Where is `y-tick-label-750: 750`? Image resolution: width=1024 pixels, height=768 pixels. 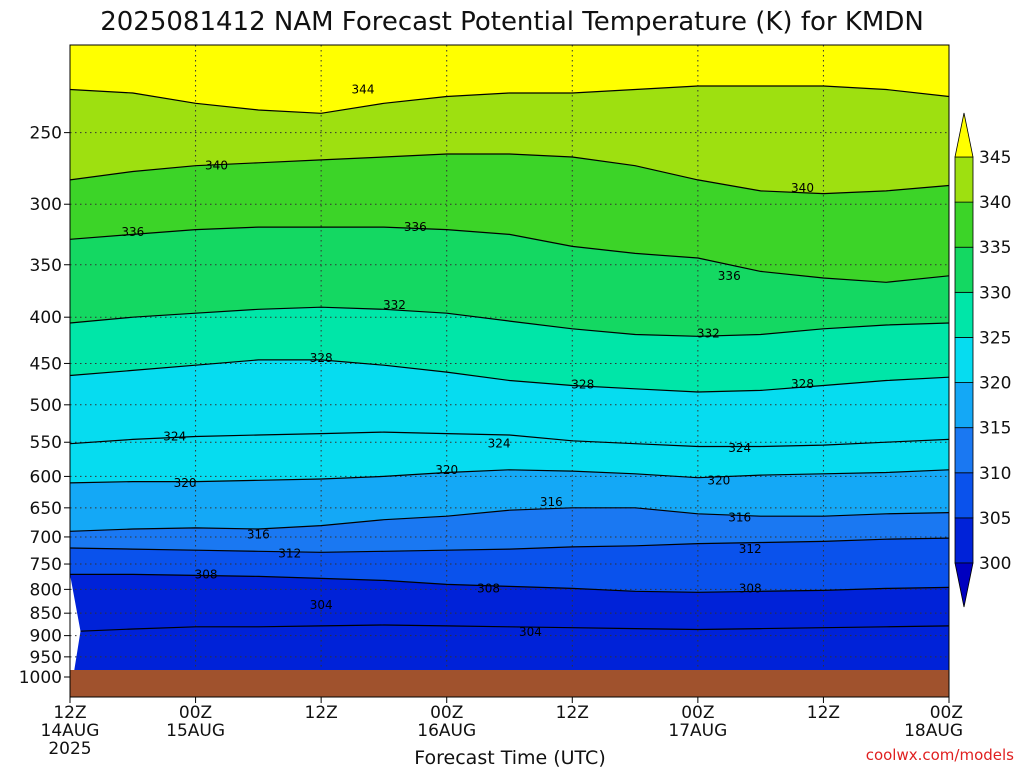
y-tick-label-750: 750 is located at coordinates (46, 565).